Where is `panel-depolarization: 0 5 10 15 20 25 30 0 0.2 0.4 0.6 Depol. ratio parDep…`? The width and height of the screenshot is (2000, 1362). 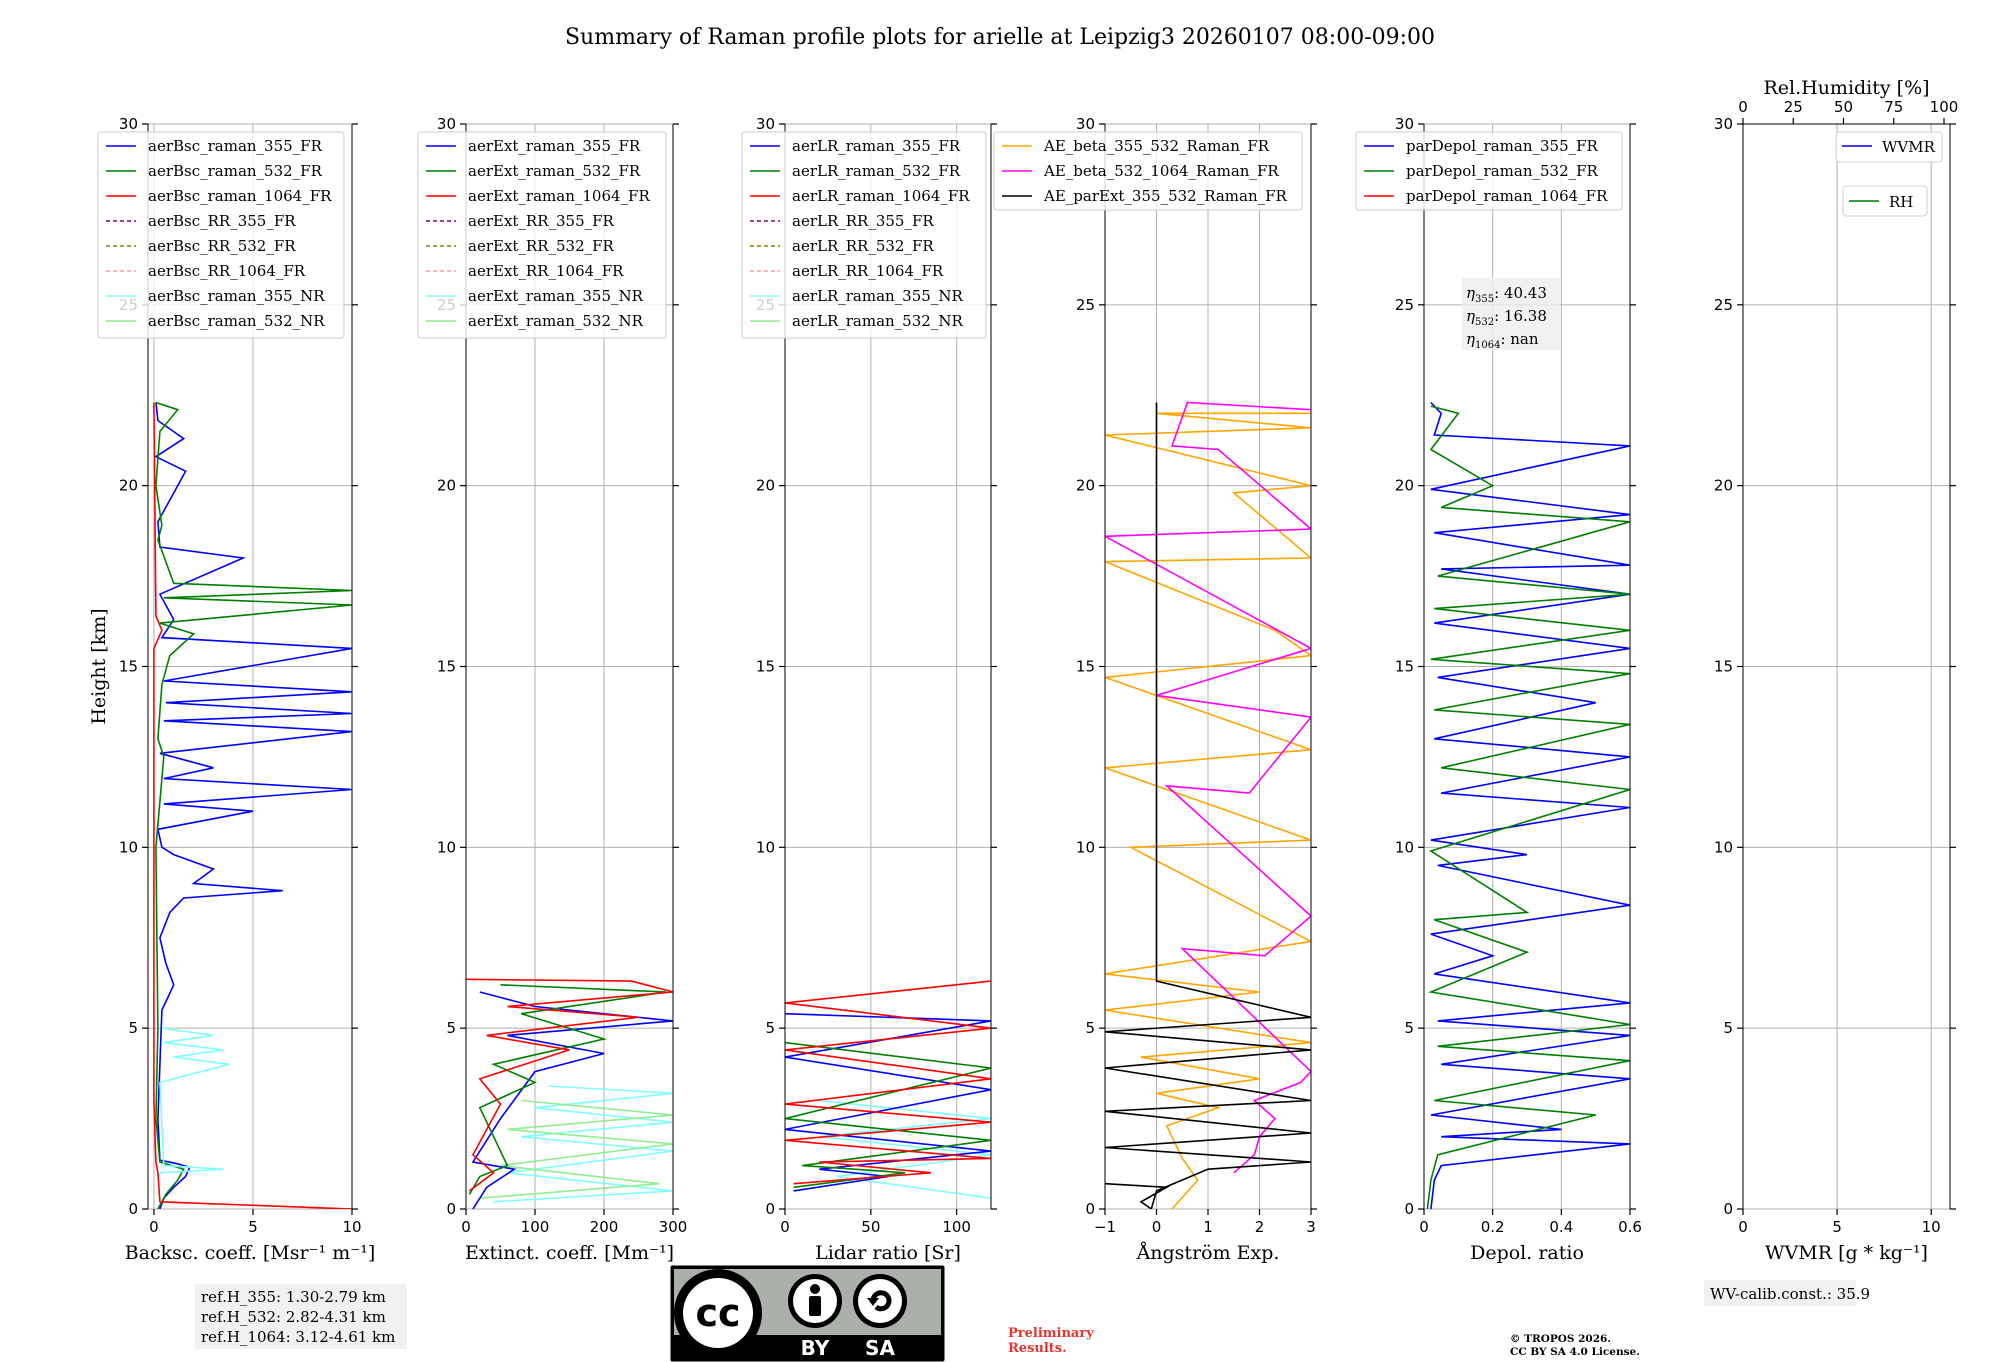 panel-depolarization: 0 5 10 15 20 25 30 0 0.2 0.4 0.6 Depol. ratio parDep… is located at coordinates (1498, 689).